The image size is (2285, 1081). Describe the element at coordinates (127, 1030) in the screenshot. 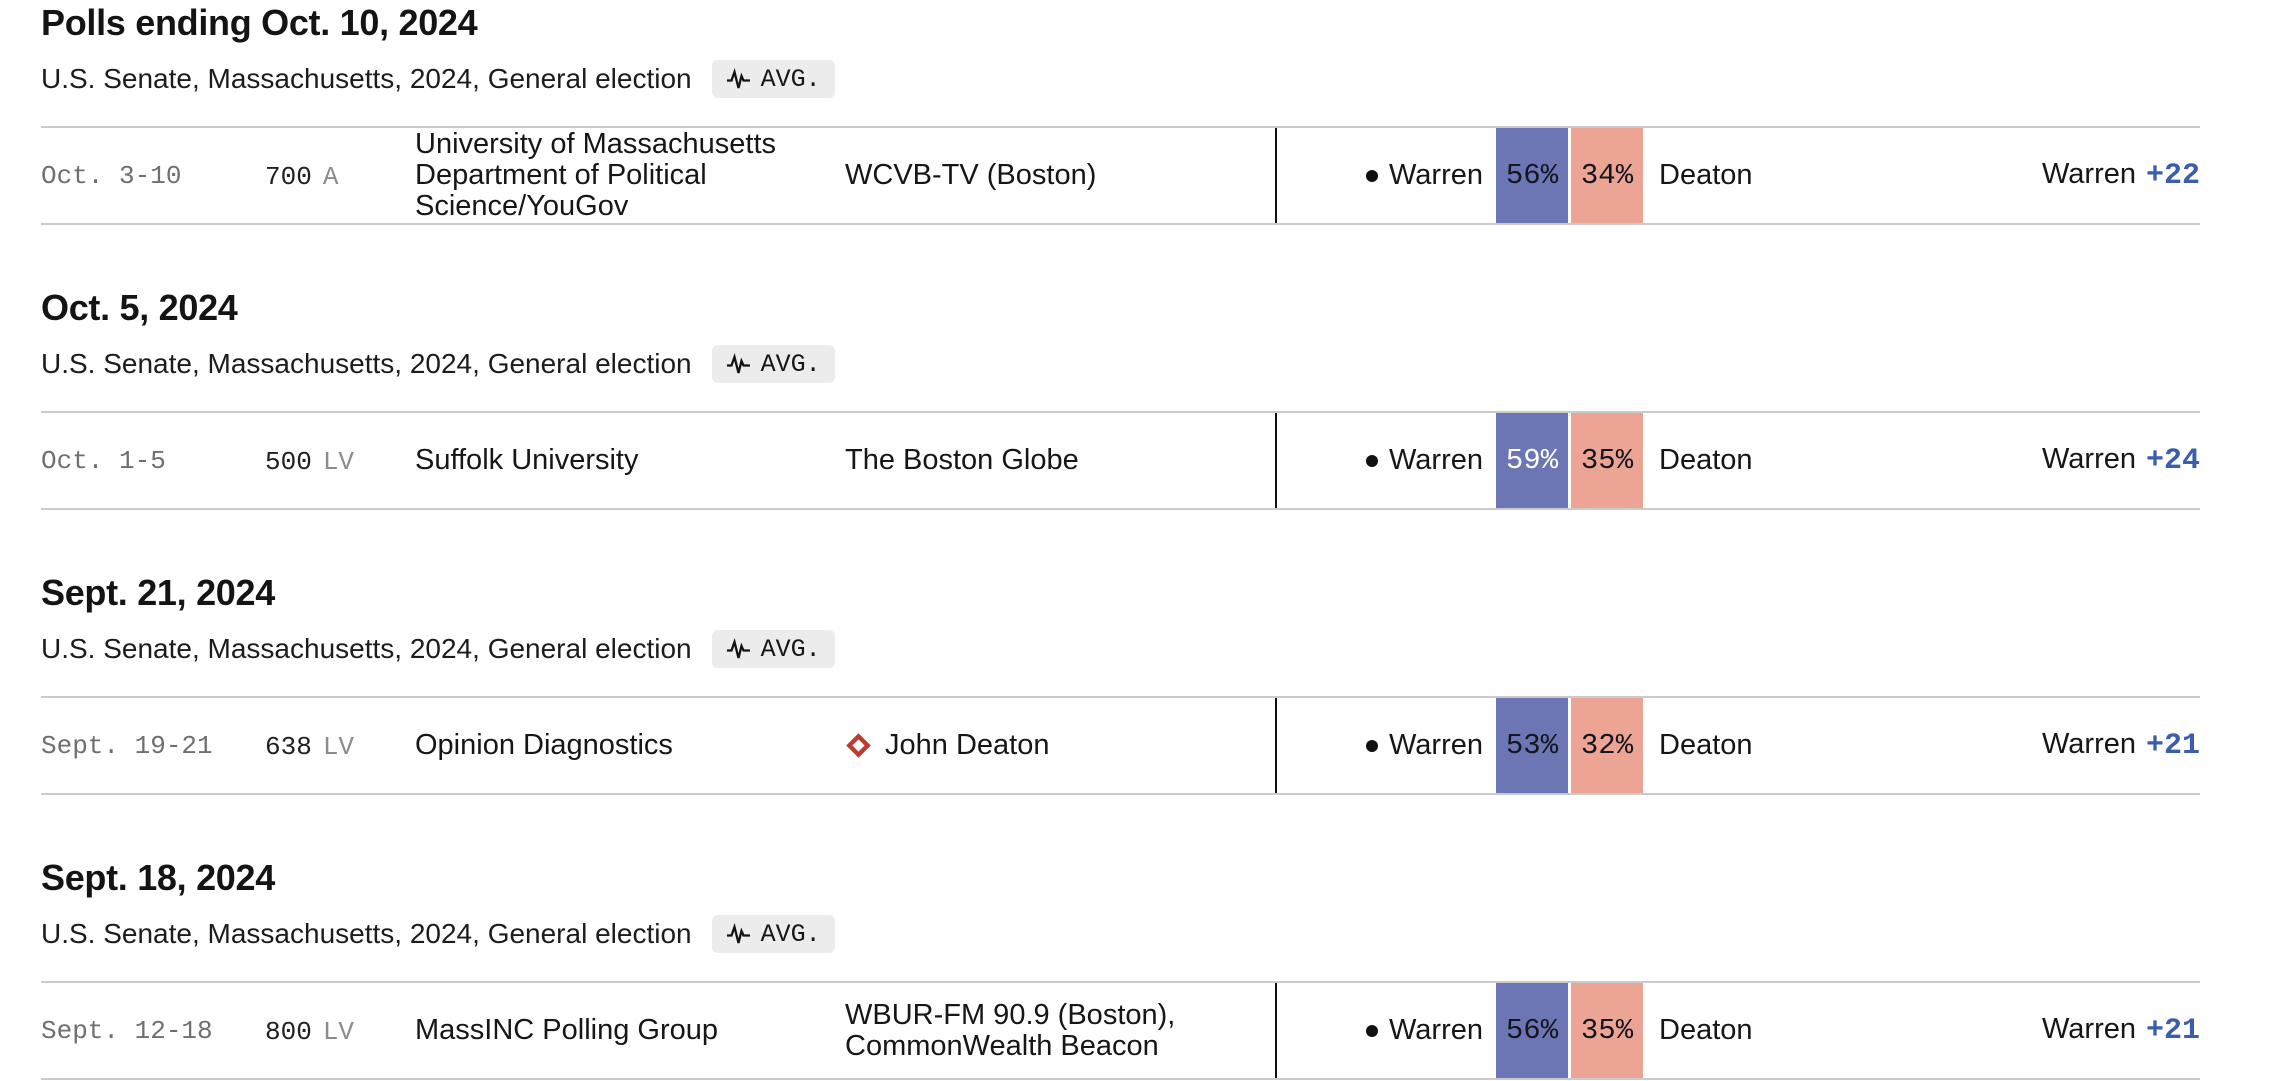

I see `poll-dates: Sept. 12-18` at that location.